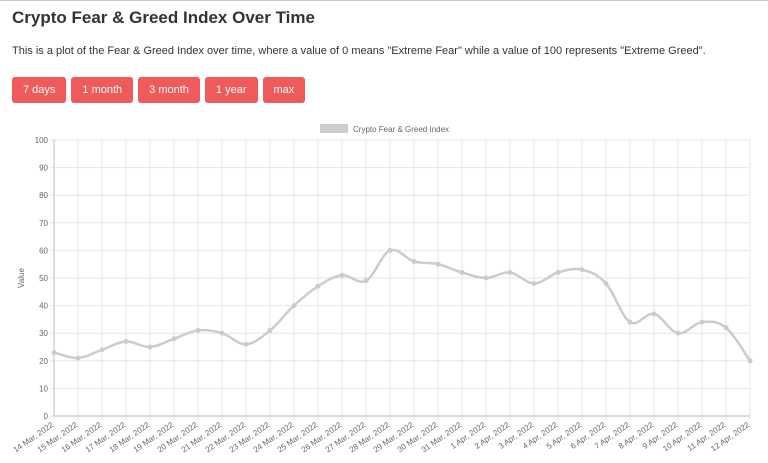  Describe the element at coordinates (43, 306) in the screenshot. I see `y-tick-label: 40` at that location.